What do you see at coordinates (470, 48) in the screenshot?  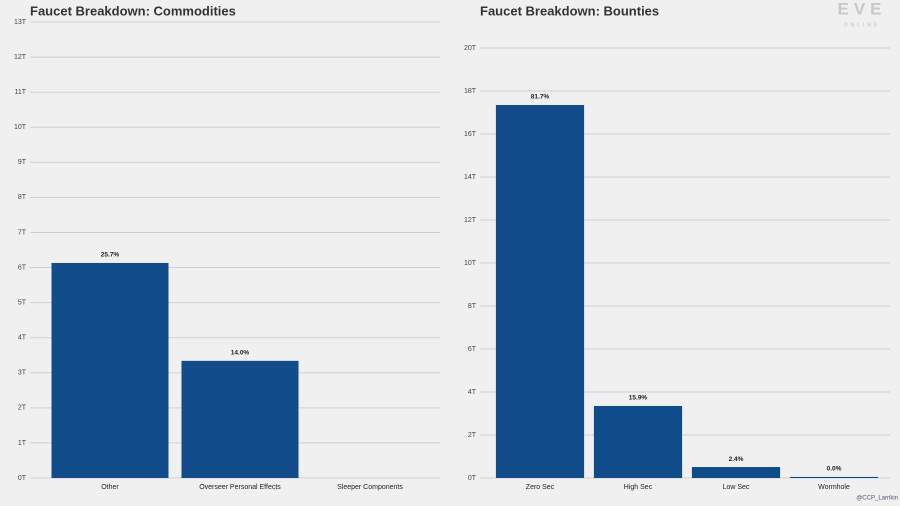 I see `y-tick-label: 20T` at bounding box center [470, 48].